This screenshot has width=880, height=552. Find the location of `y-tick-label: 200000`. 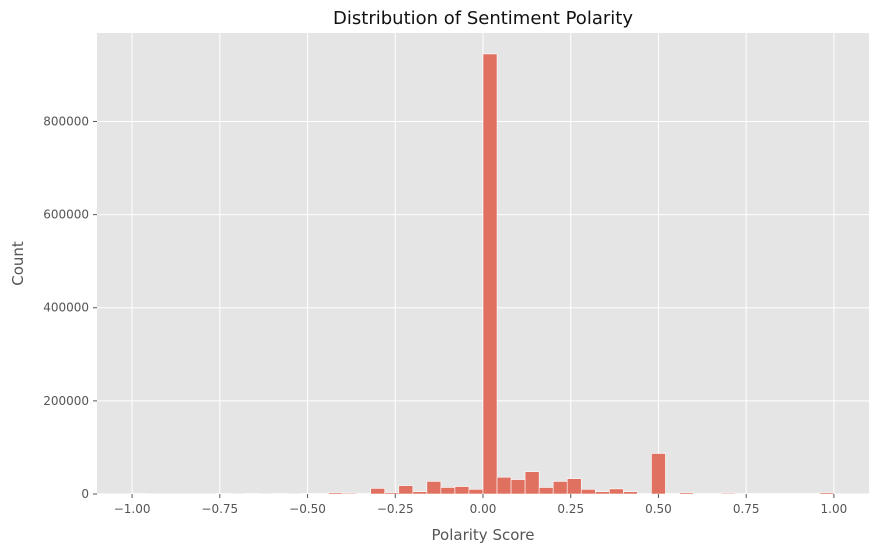

y-tick-label: 200000 is located at coordinates (66, 401).